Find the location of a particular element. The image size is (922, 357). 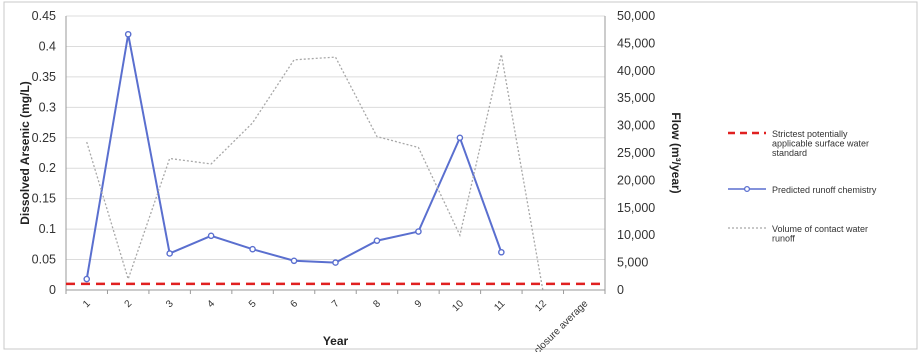

y-tick-label: 0 is located at coordinates (52, 290).